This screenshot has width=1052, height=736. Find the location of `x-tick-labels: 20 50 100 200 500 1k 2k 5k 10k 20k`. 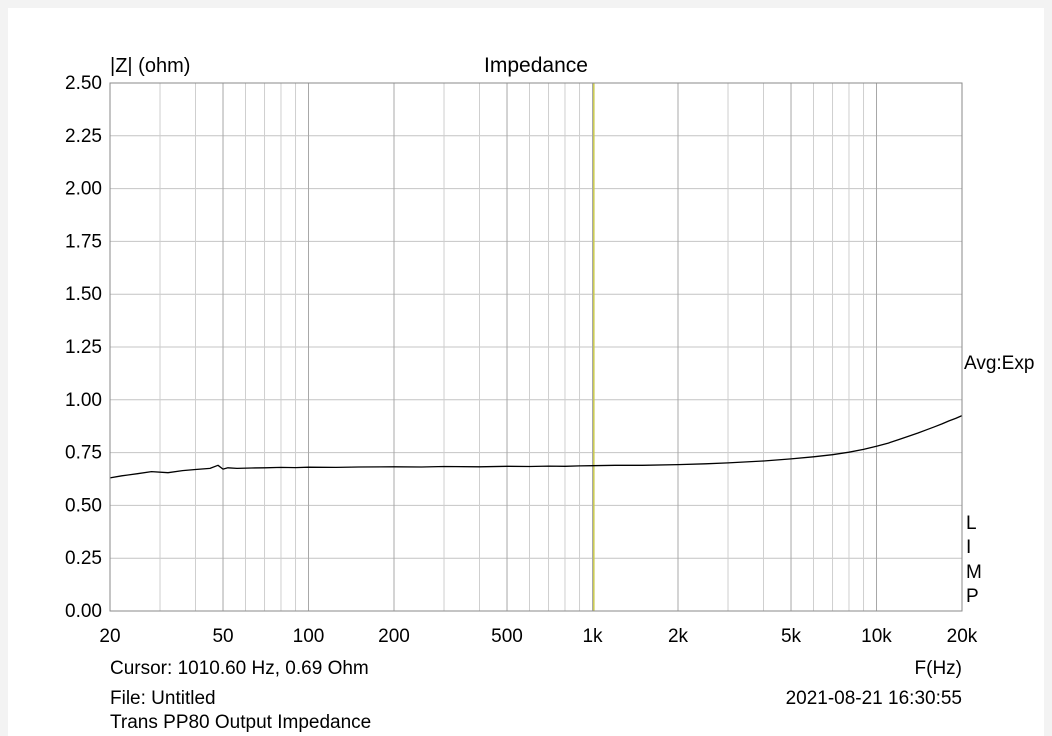

x-tick-labels: 20 50 100 200 500 1k 2k 5k 10k 20k is located at coordinates (538, 636).